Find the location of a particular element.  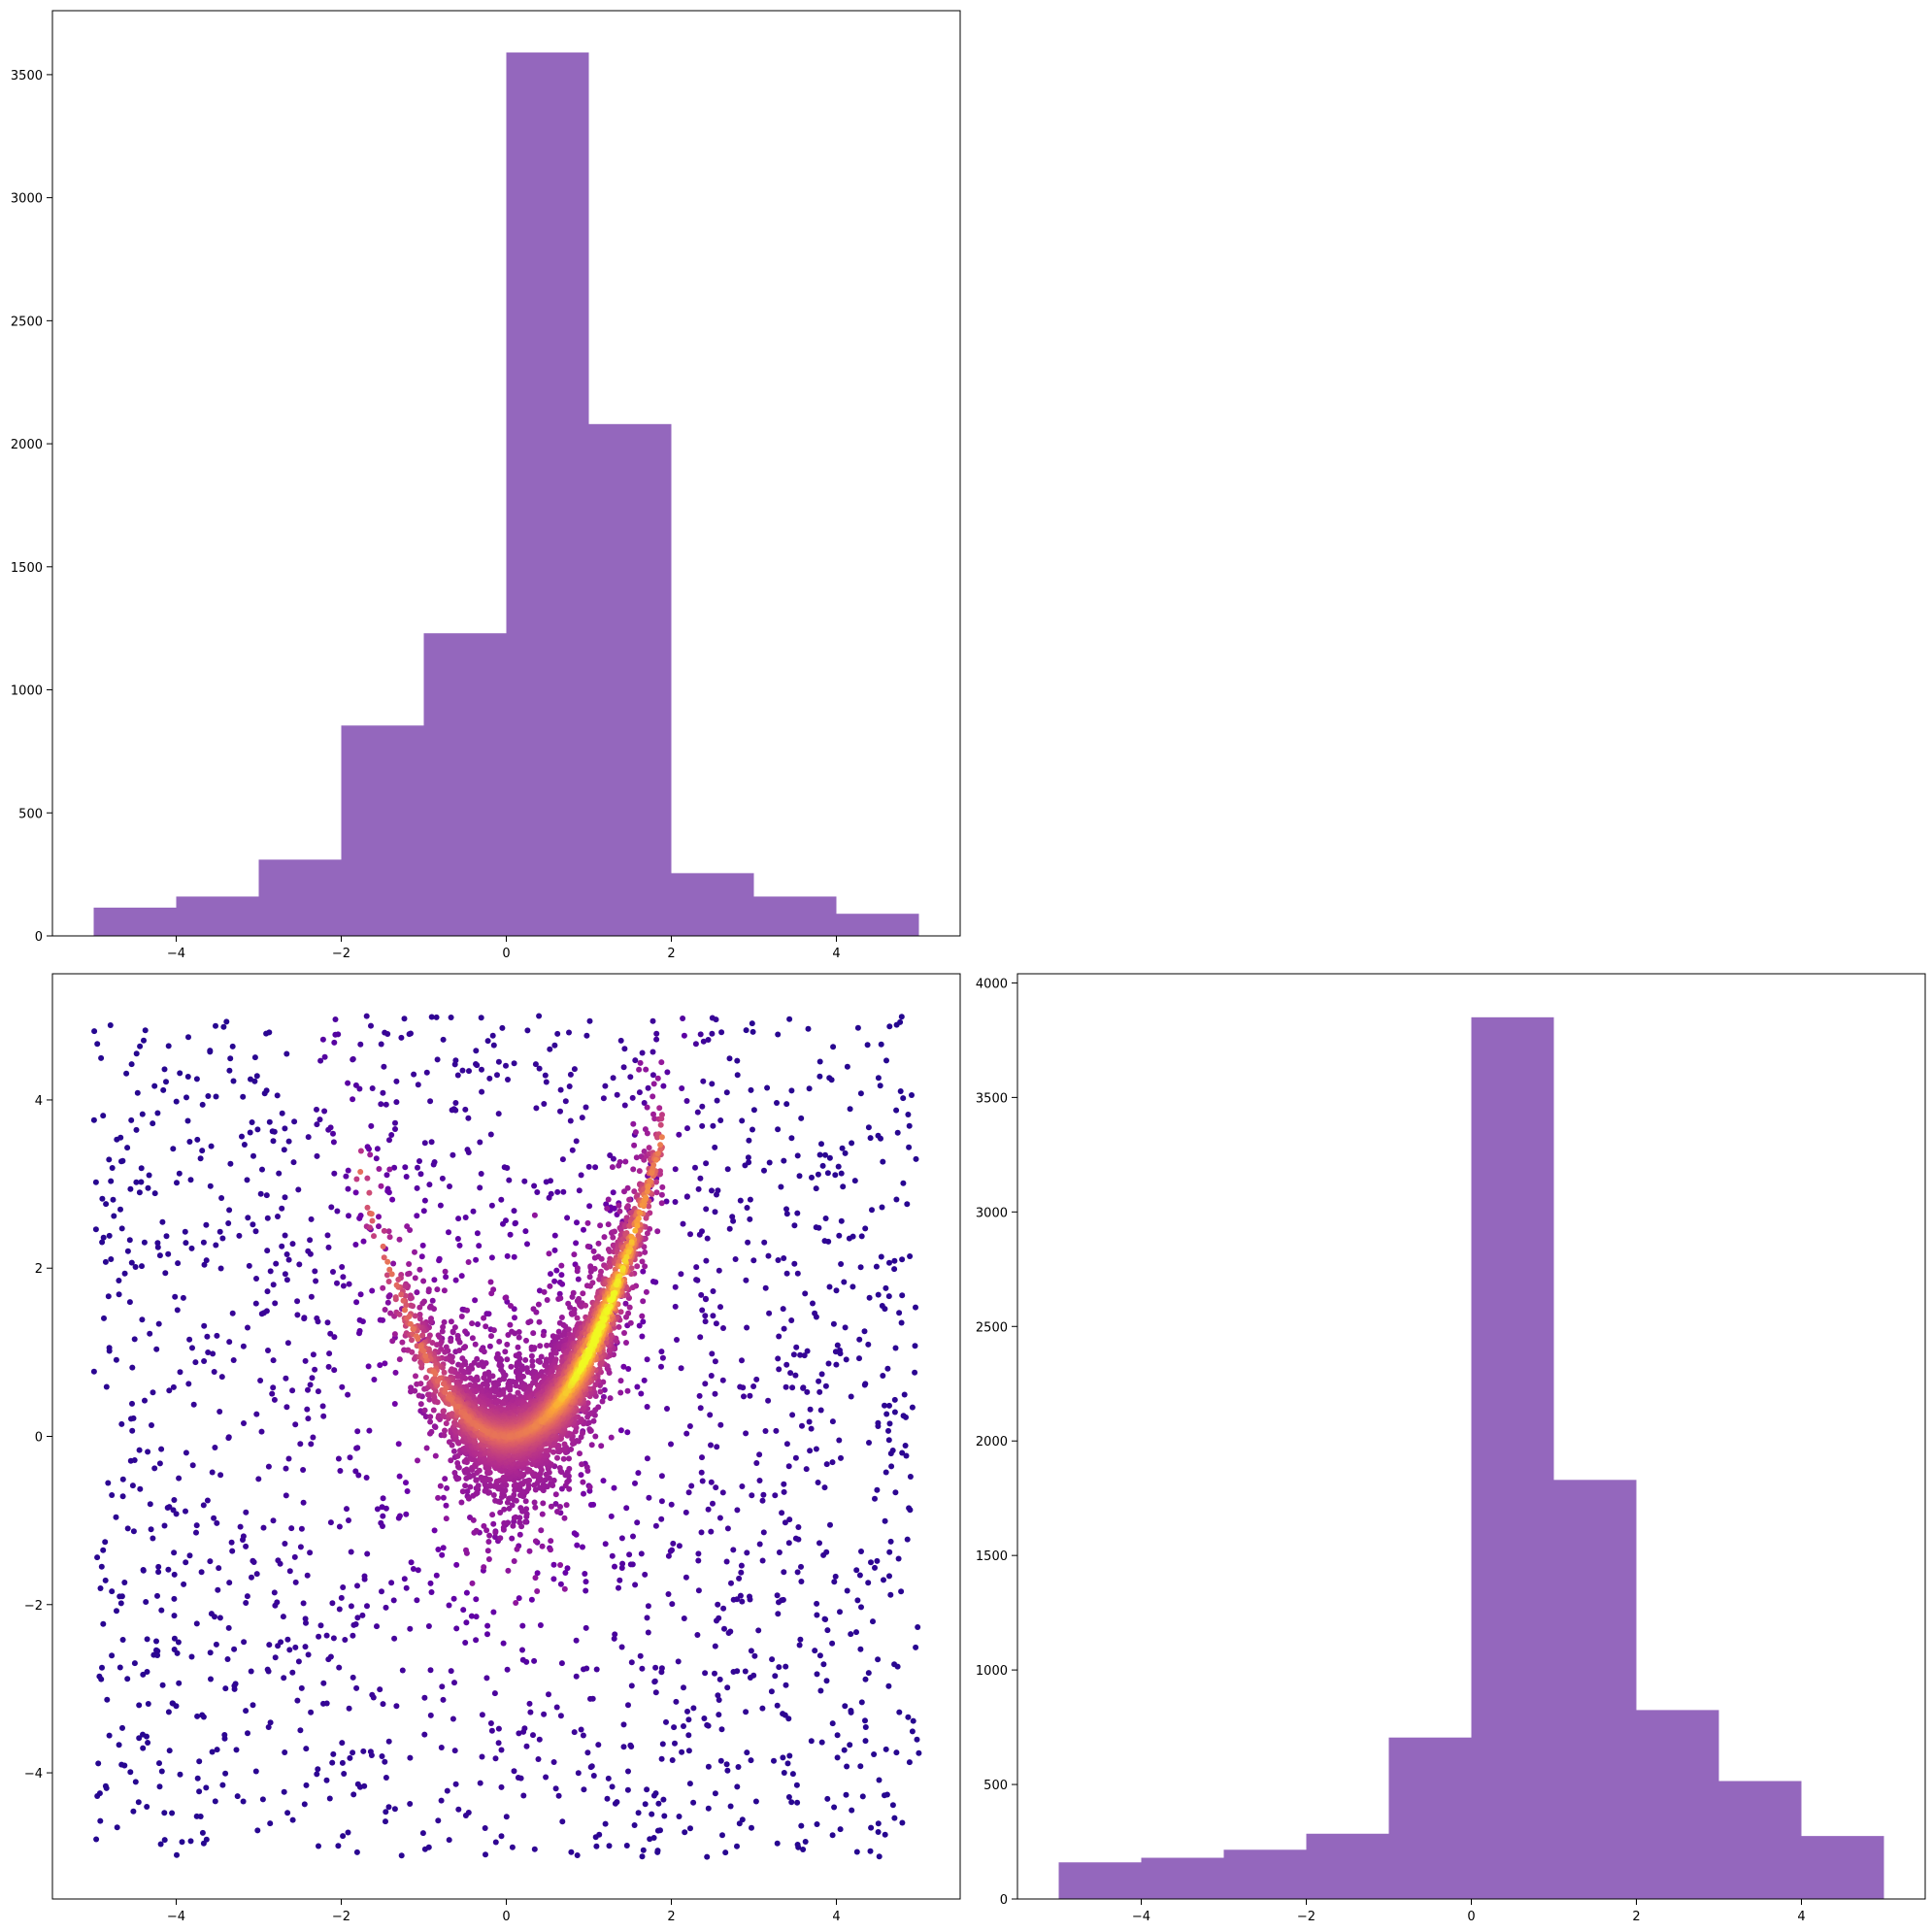

x-tick-label: 2 is located at coordinates (671, 954).